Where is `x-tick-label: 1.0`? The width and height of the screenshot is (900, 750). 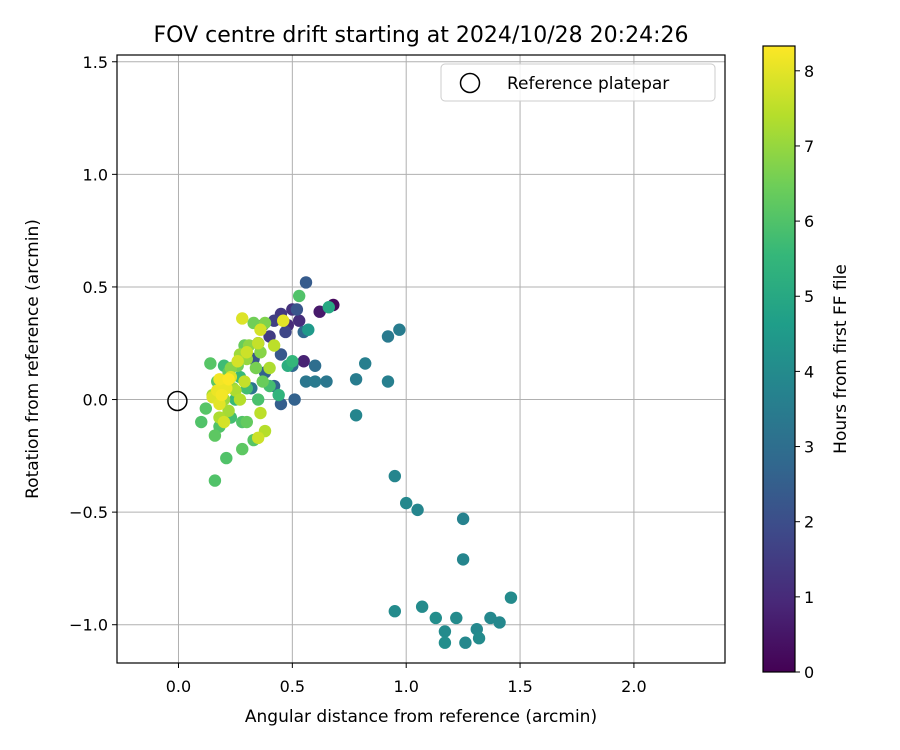 x-tick-label: 1.0 is located at coordinates (405, 686).